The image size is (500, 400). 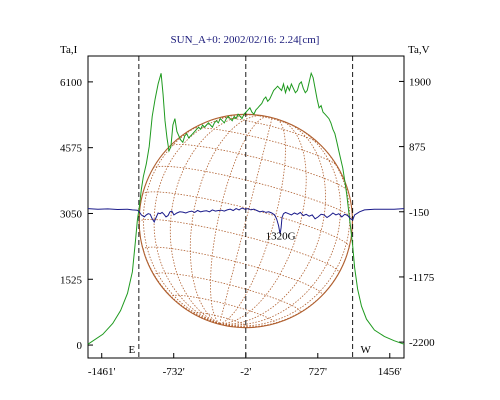 What do you see at coordinates (71, 280) in the screenshot?
I see `left-tick-label: 1525` at bounding box center [71, 280].